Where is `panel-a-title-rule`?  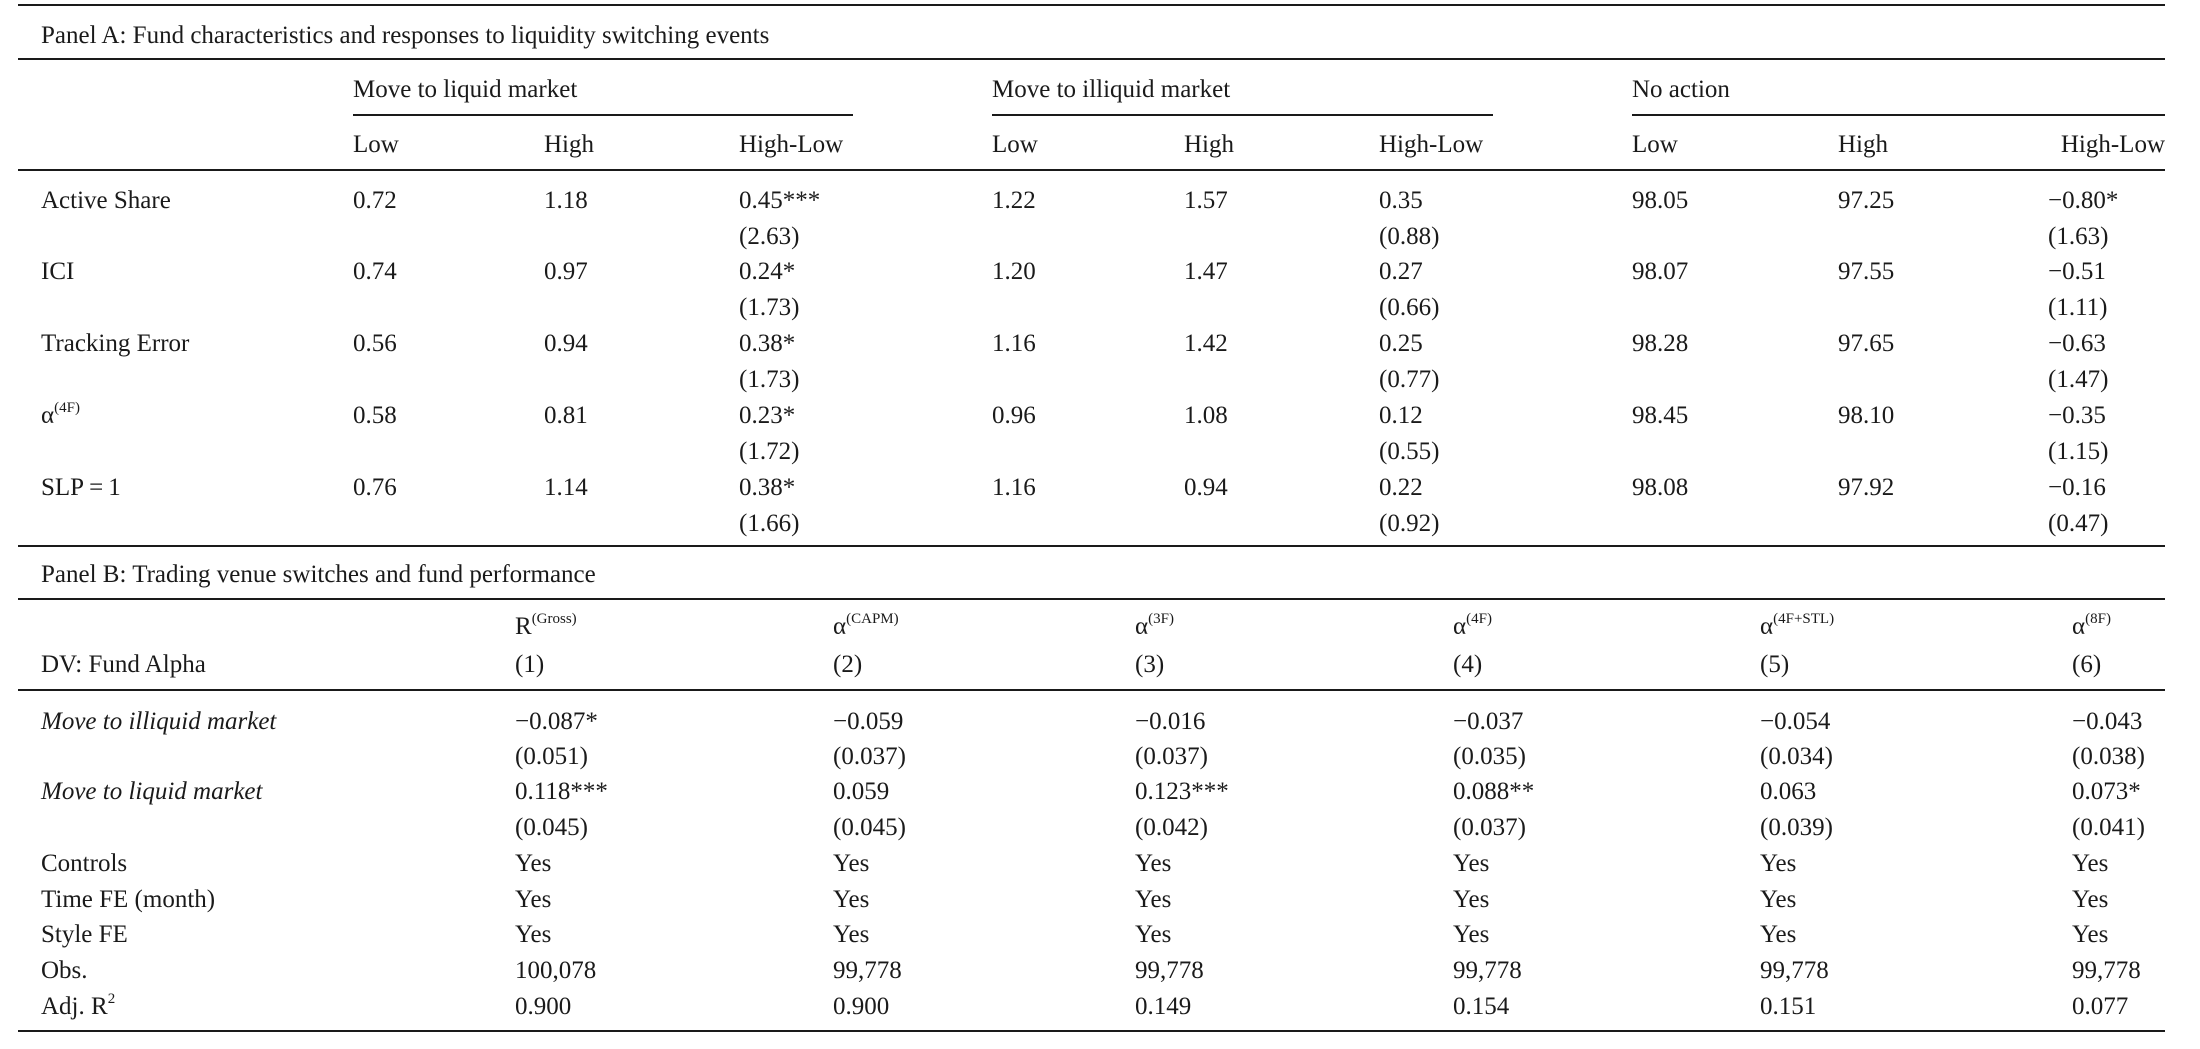
panel-a-title-rule is located at coordinates (1091, 59).